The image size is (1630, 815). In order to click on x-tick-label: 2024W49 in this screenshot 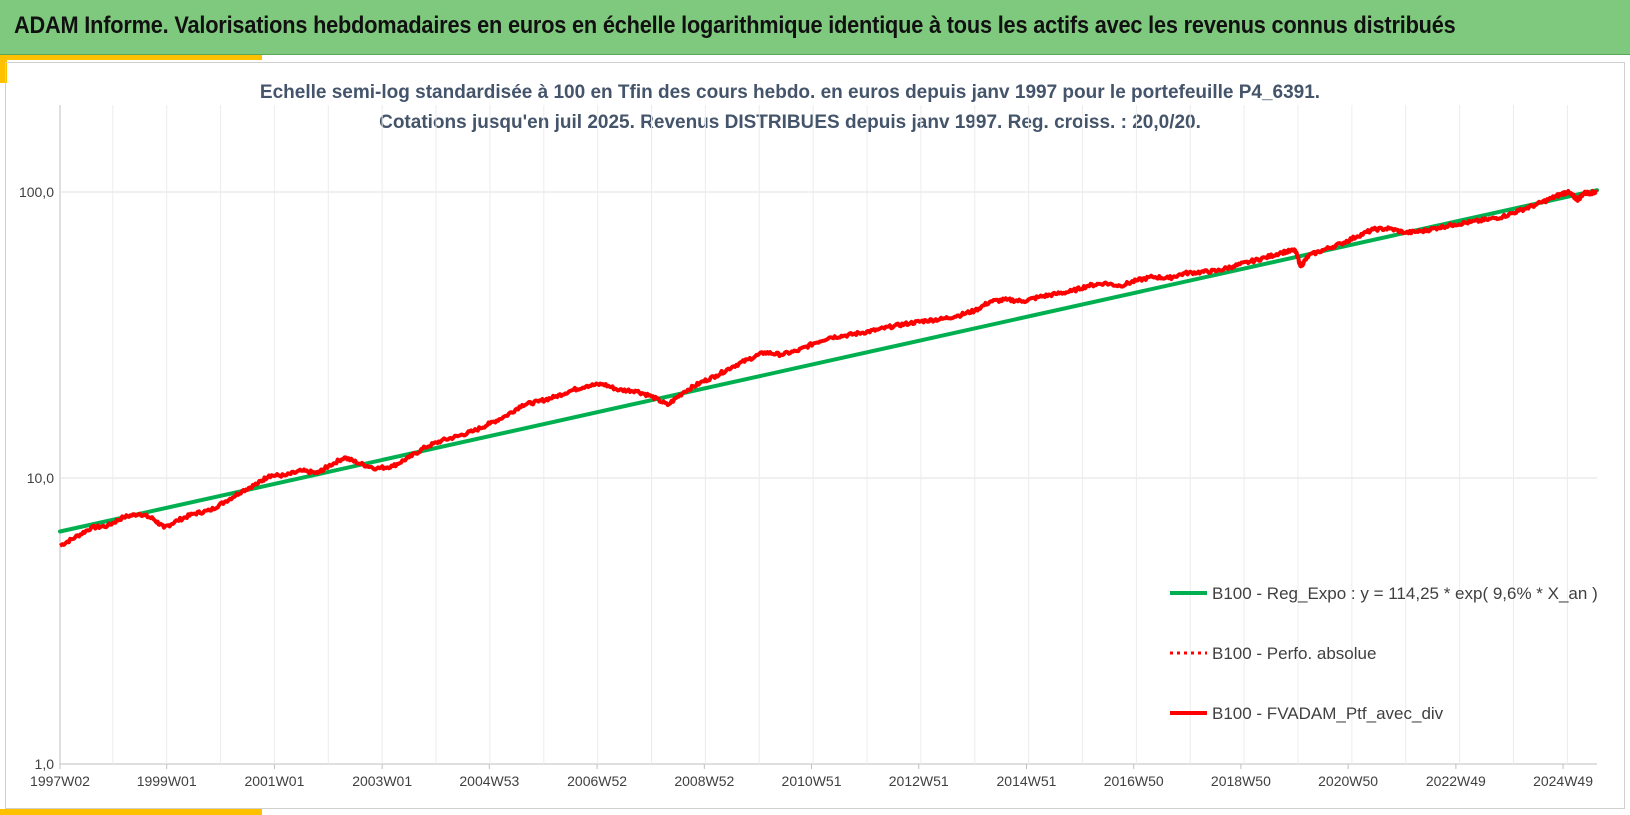, I will do `click(1563, 781)`.